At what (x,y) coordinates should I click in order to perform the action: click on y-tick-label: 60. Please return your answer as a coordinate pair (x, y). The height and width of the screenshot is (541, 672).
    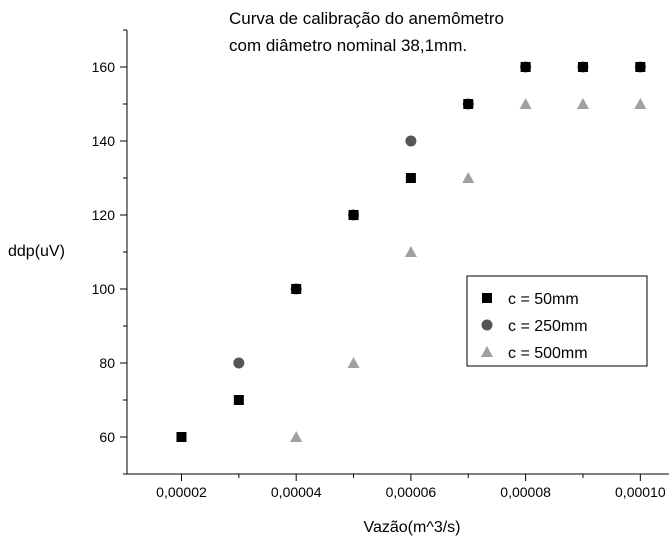
    Looking at the image, I should click on (107, 437).